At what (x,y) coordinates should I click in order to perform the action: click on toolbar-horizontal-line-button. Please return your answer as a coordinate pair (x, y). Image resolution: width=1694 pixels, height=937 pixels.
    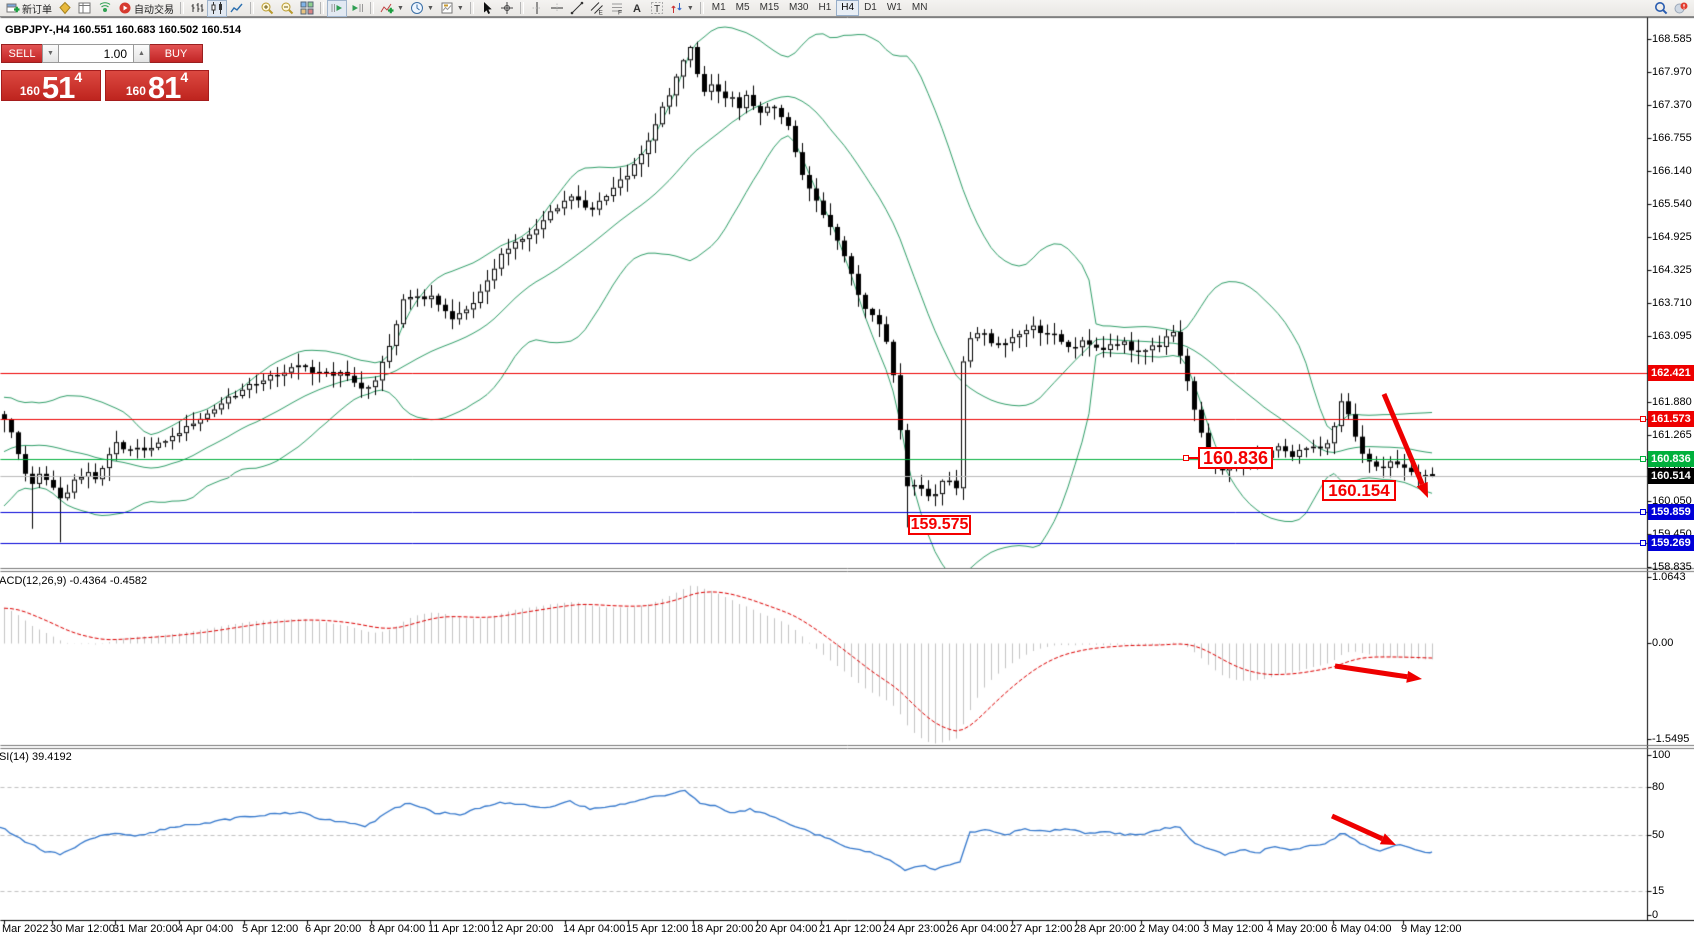
    Looking at the image, I should click on (557, 8).